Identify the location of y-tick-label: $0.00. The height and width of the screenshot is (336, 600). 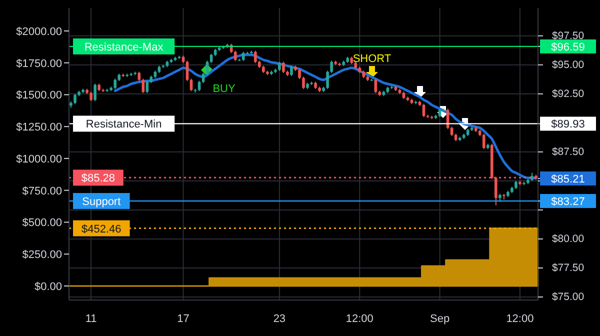
(48, 286).